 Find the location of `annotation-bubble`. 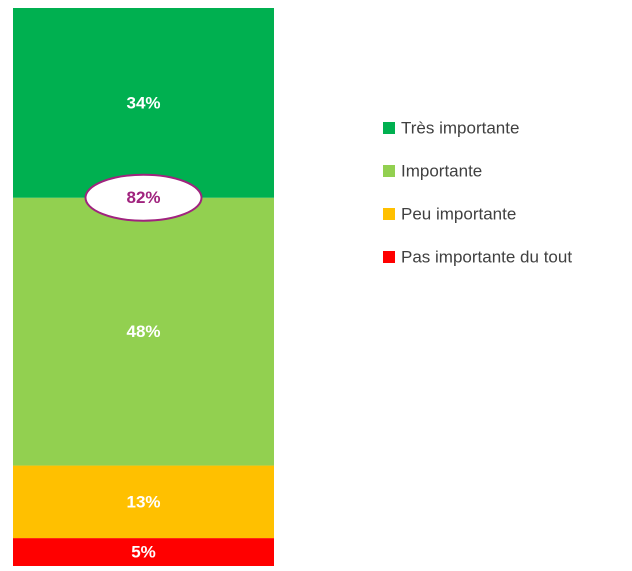

annotation-bubble is located at coordinates (143, 197).